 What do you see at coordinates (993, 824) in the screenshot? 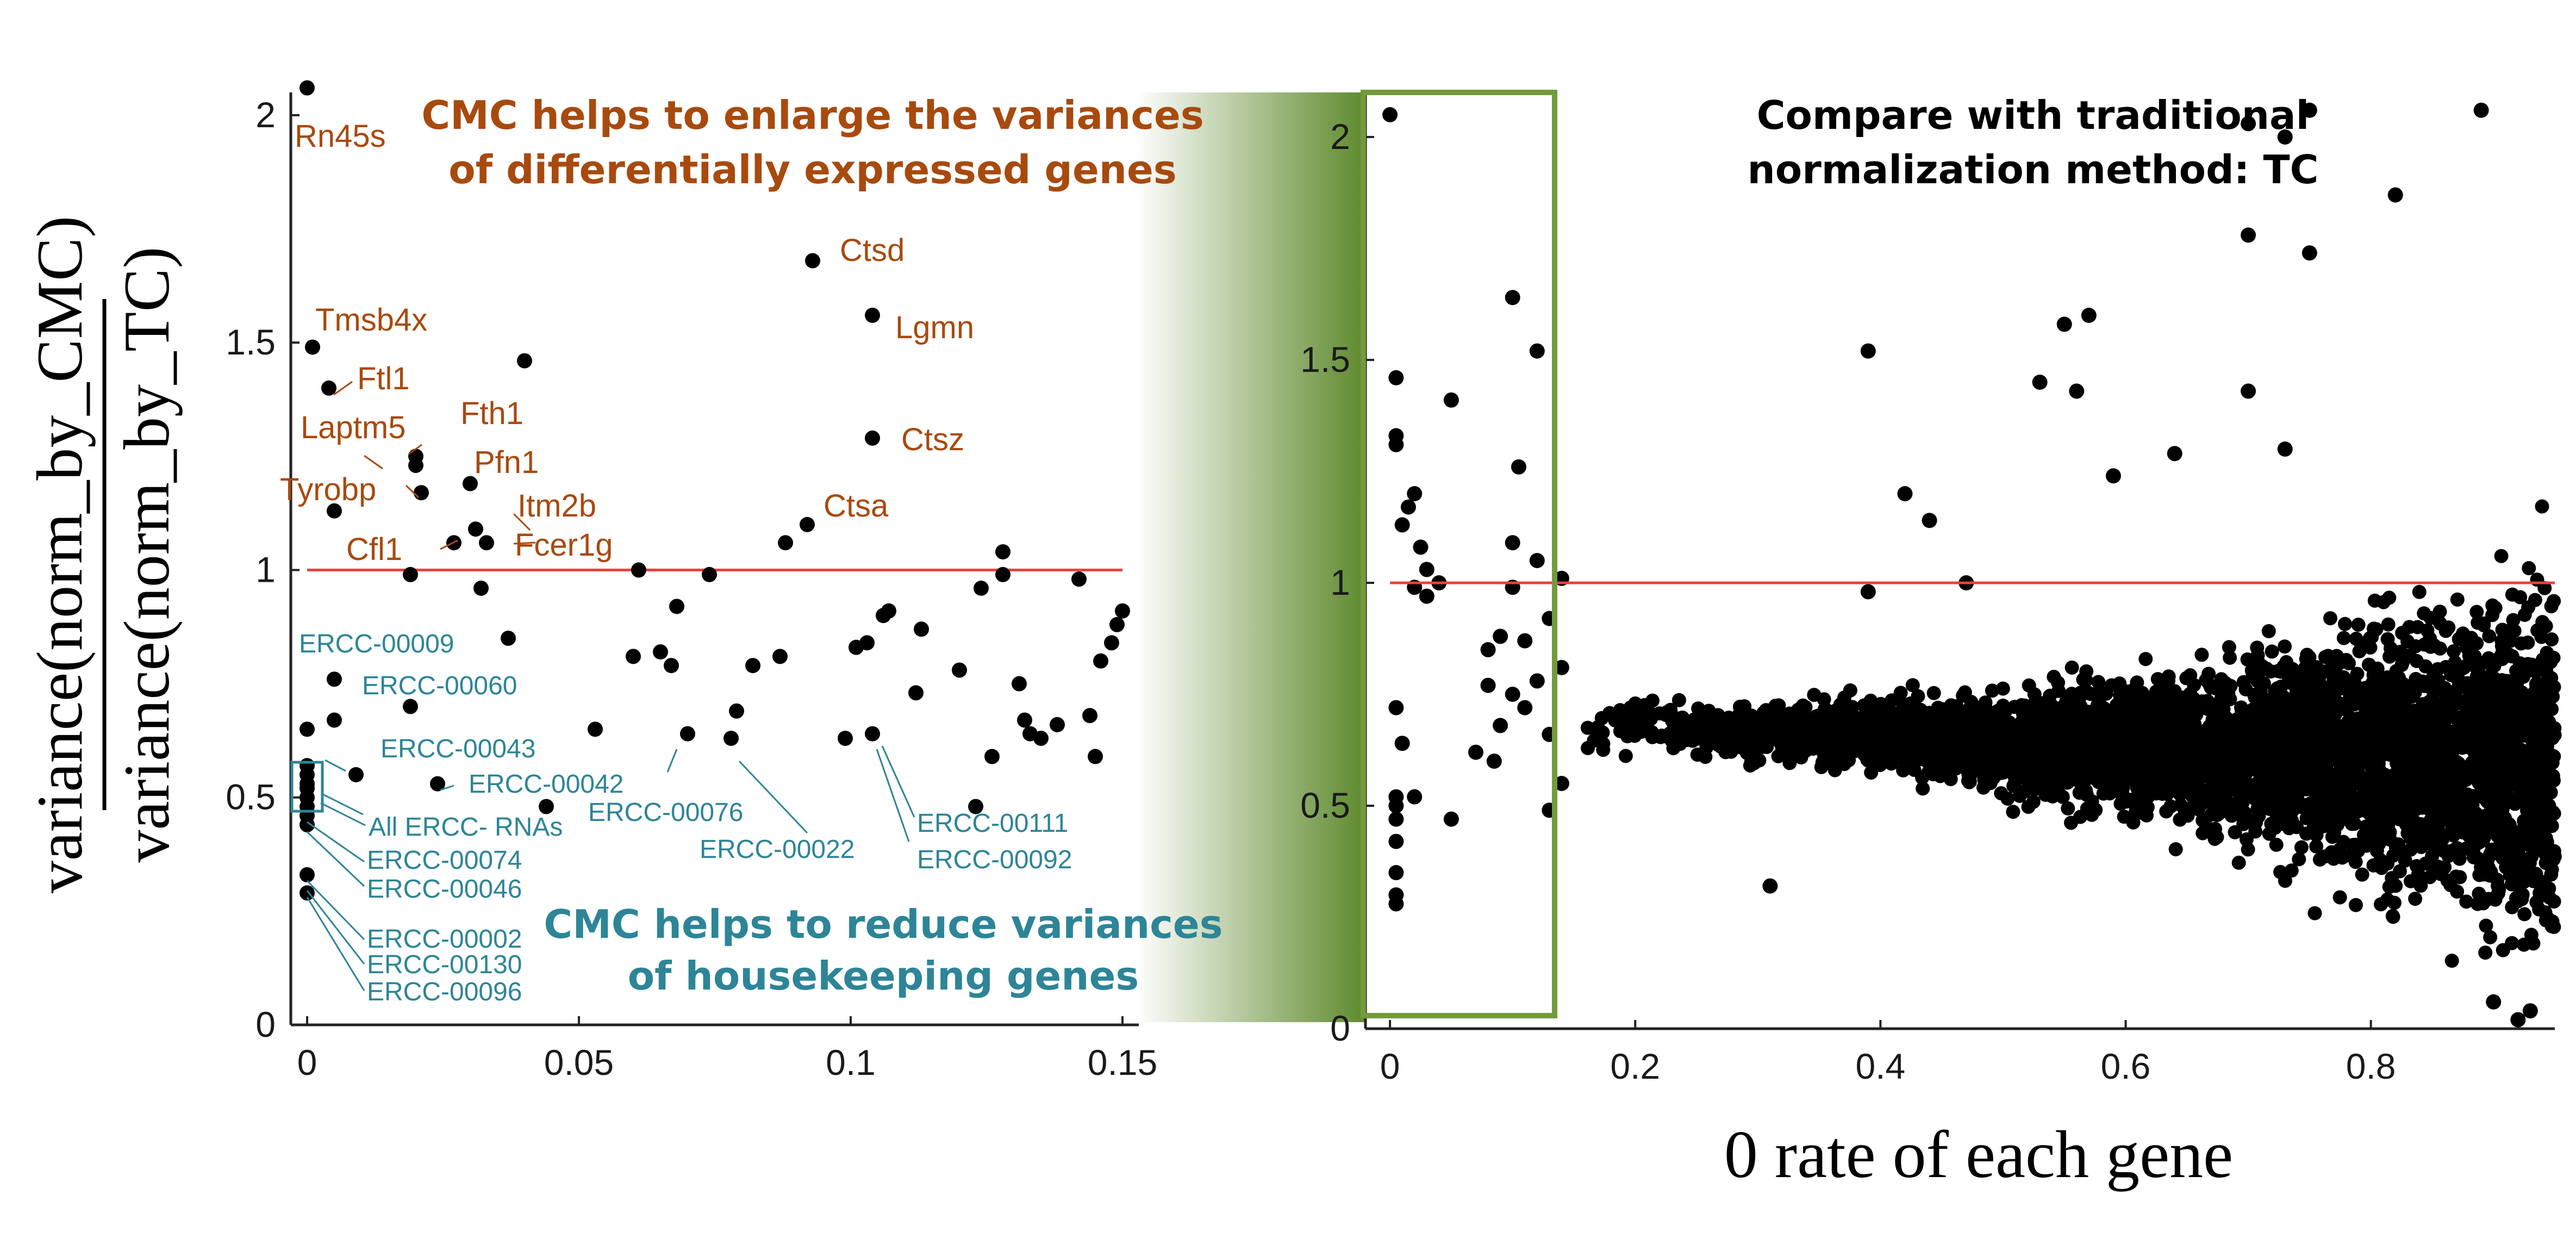
I see `ercc-label-00111: ERCC-00111` at bounding box center [993, 824].